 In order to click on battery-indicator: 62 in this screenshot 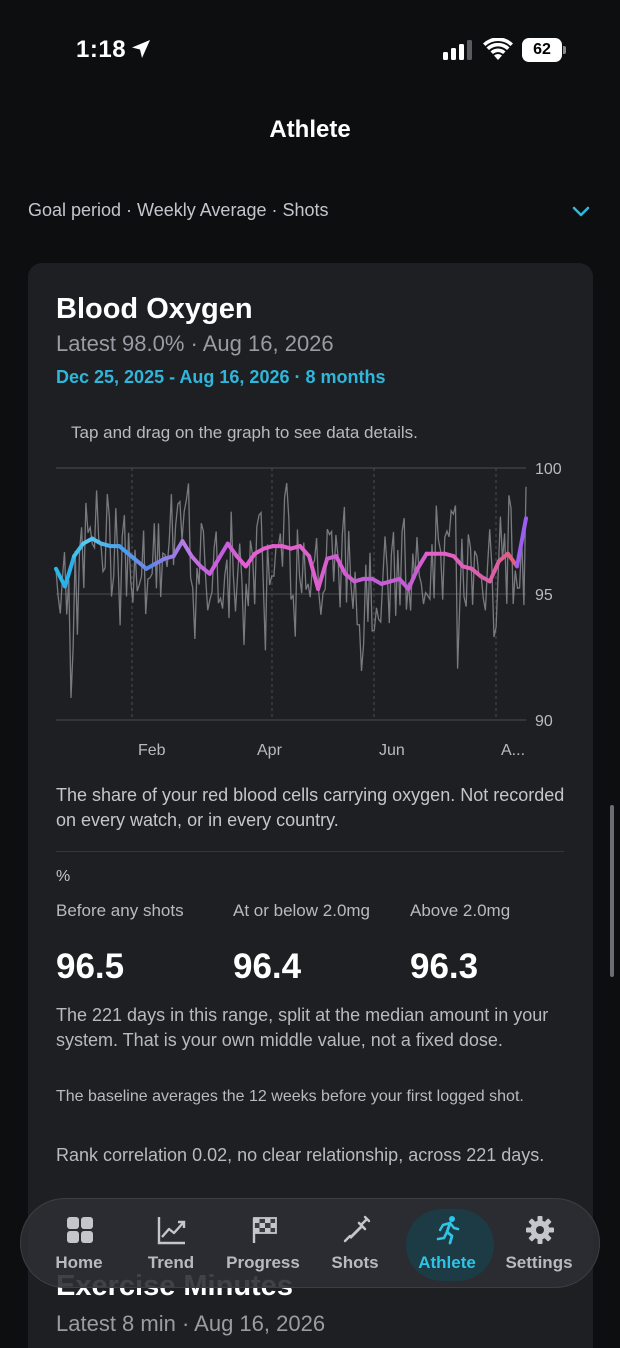, I will do `click(544, 50)`.